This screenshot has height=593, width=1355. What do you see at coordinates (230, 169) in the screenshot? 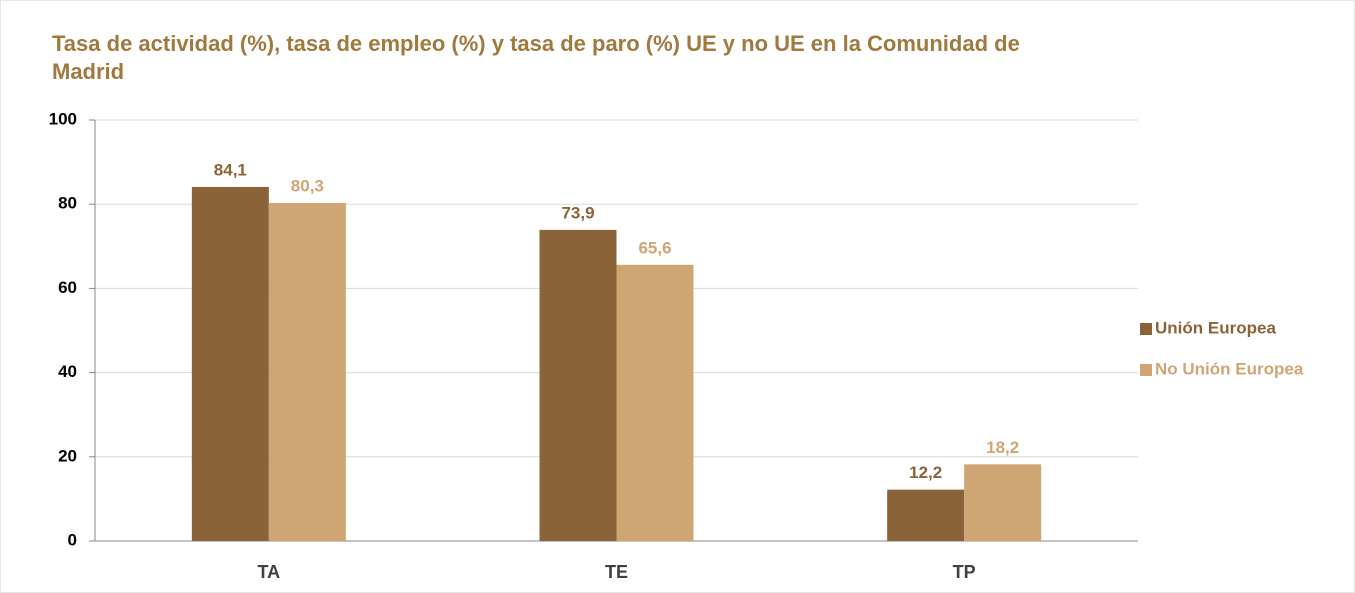
I see `data-label: 84,1` at bounding box center [230, 169].